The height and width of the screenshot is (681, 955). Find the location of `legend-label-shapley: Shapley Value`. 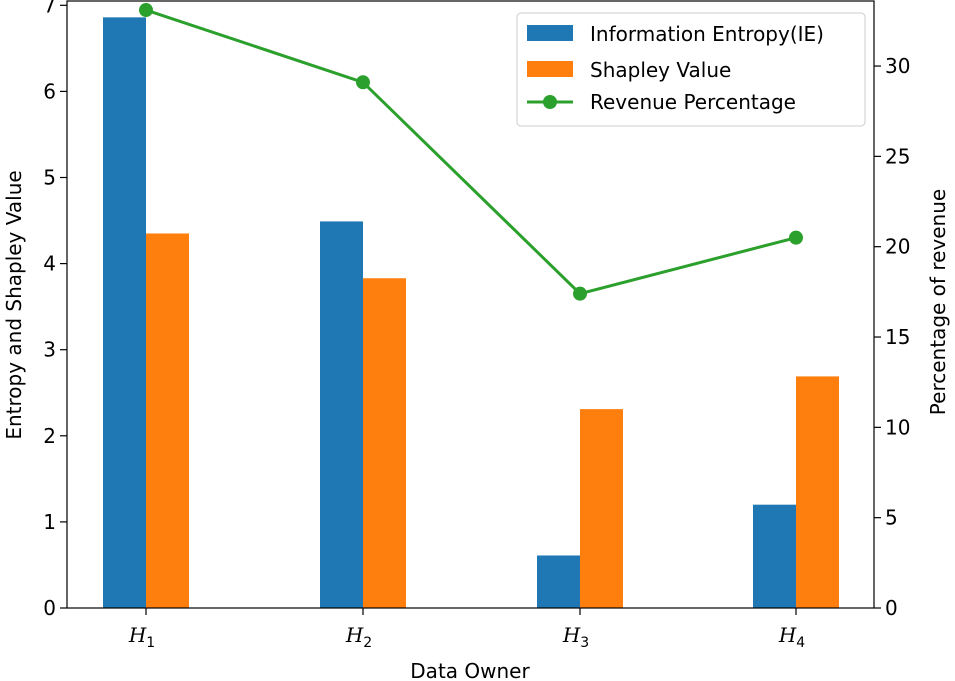

legend-label-shapley: Shapley Value is located at coordinates (660, 70).